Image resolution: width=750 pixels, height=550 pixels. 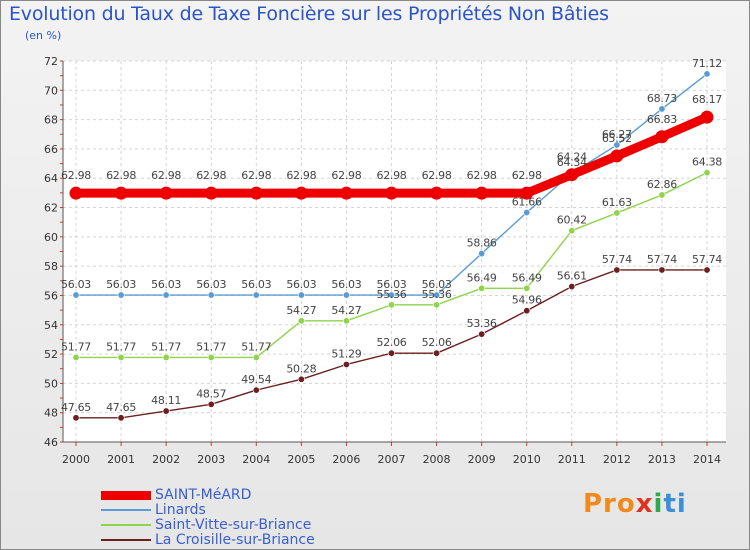 I want to click on data-label: 61.63, so click(x=617, y=202).